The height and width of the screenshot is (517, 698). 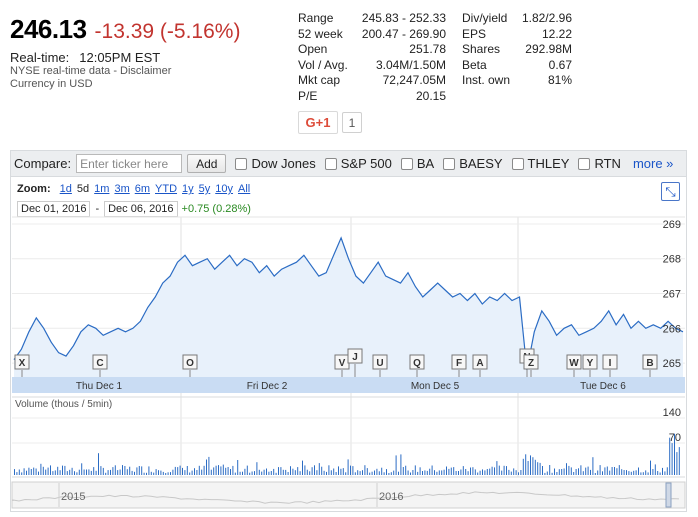 I want to click on event-marker: J, so click(x=355, y=356).